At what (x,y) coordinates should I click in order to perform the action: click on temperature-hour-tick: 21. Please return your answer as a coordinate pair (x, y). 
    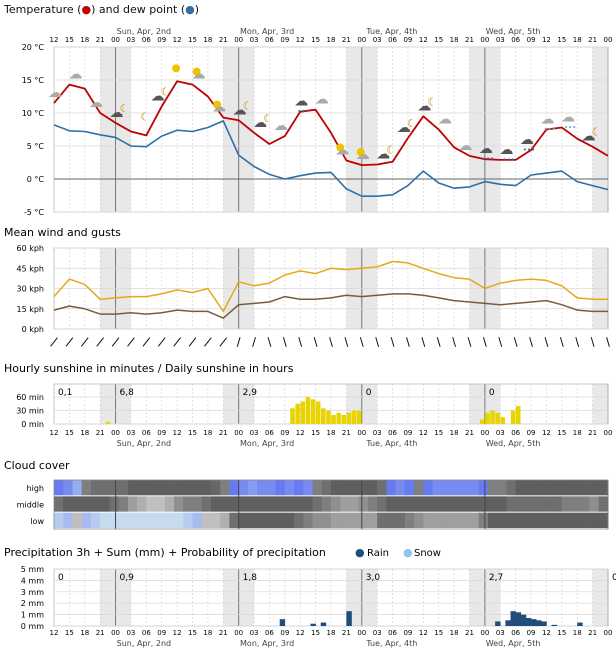
    Looking at the image, I should click on (469, 40).